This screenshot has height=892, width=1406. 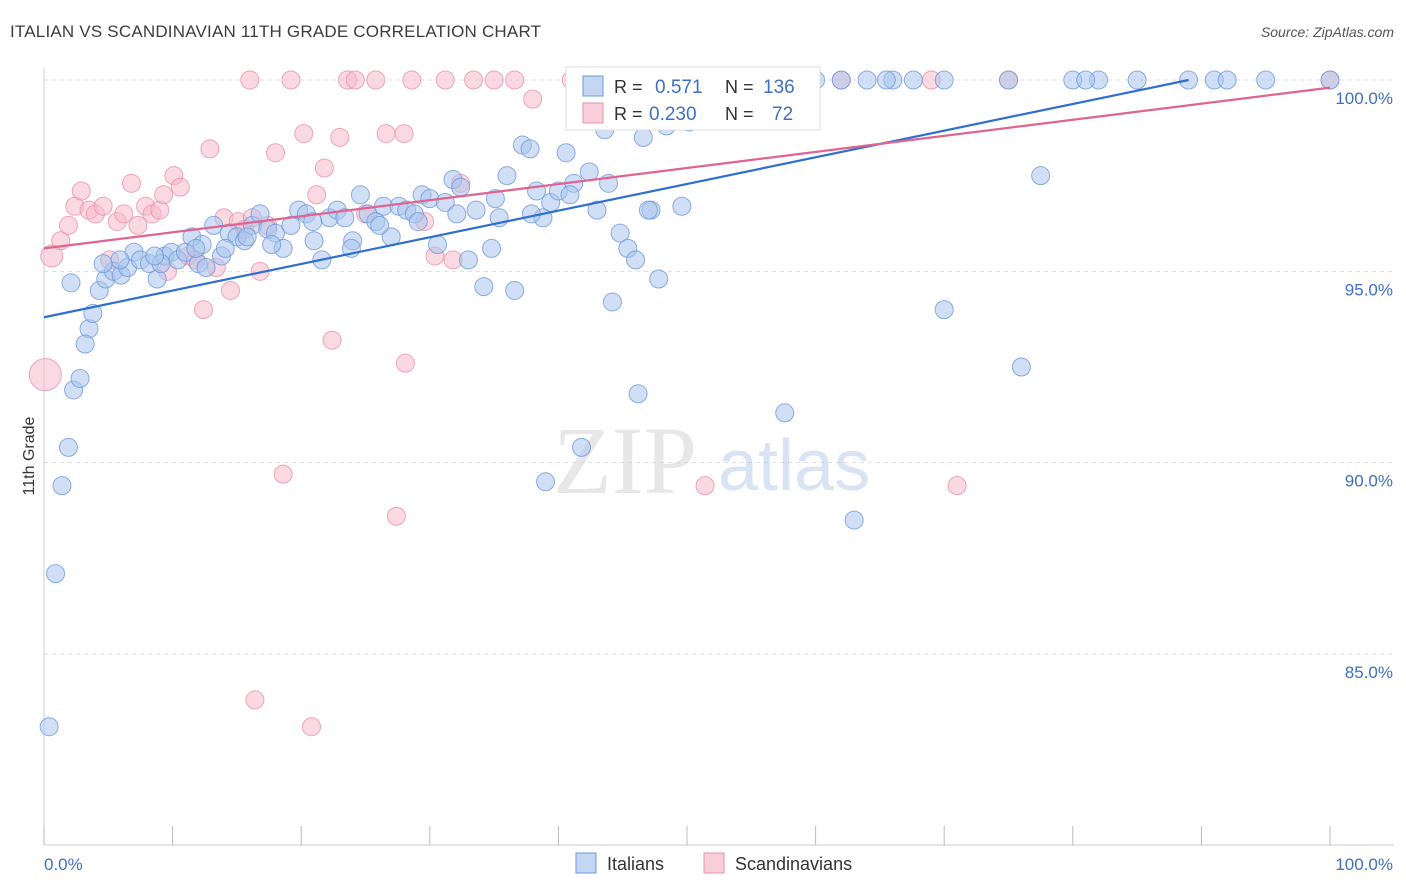 I want to click on x-tick-label-max: 100.0%, so click(x=1364, y=864).